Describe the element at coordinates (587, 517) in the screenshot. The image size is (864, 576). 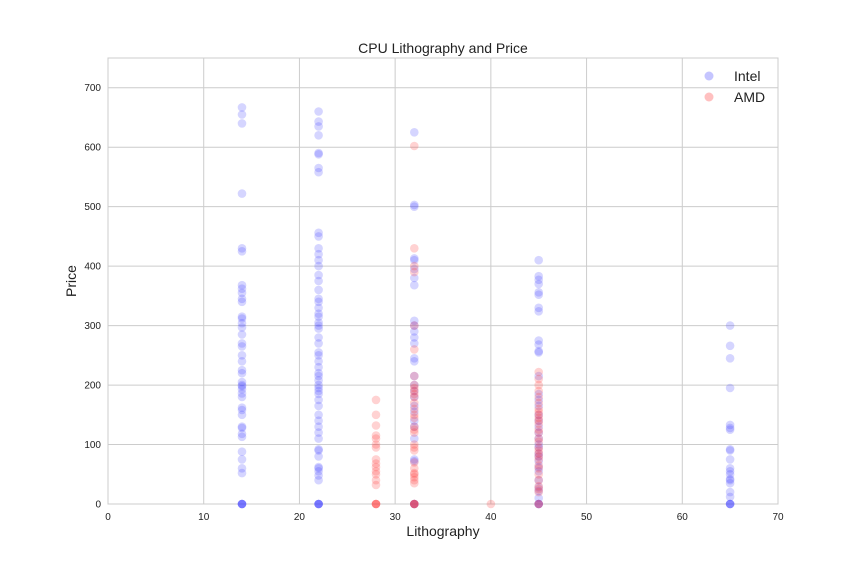
I see `x-tick-label: 50` at that location.